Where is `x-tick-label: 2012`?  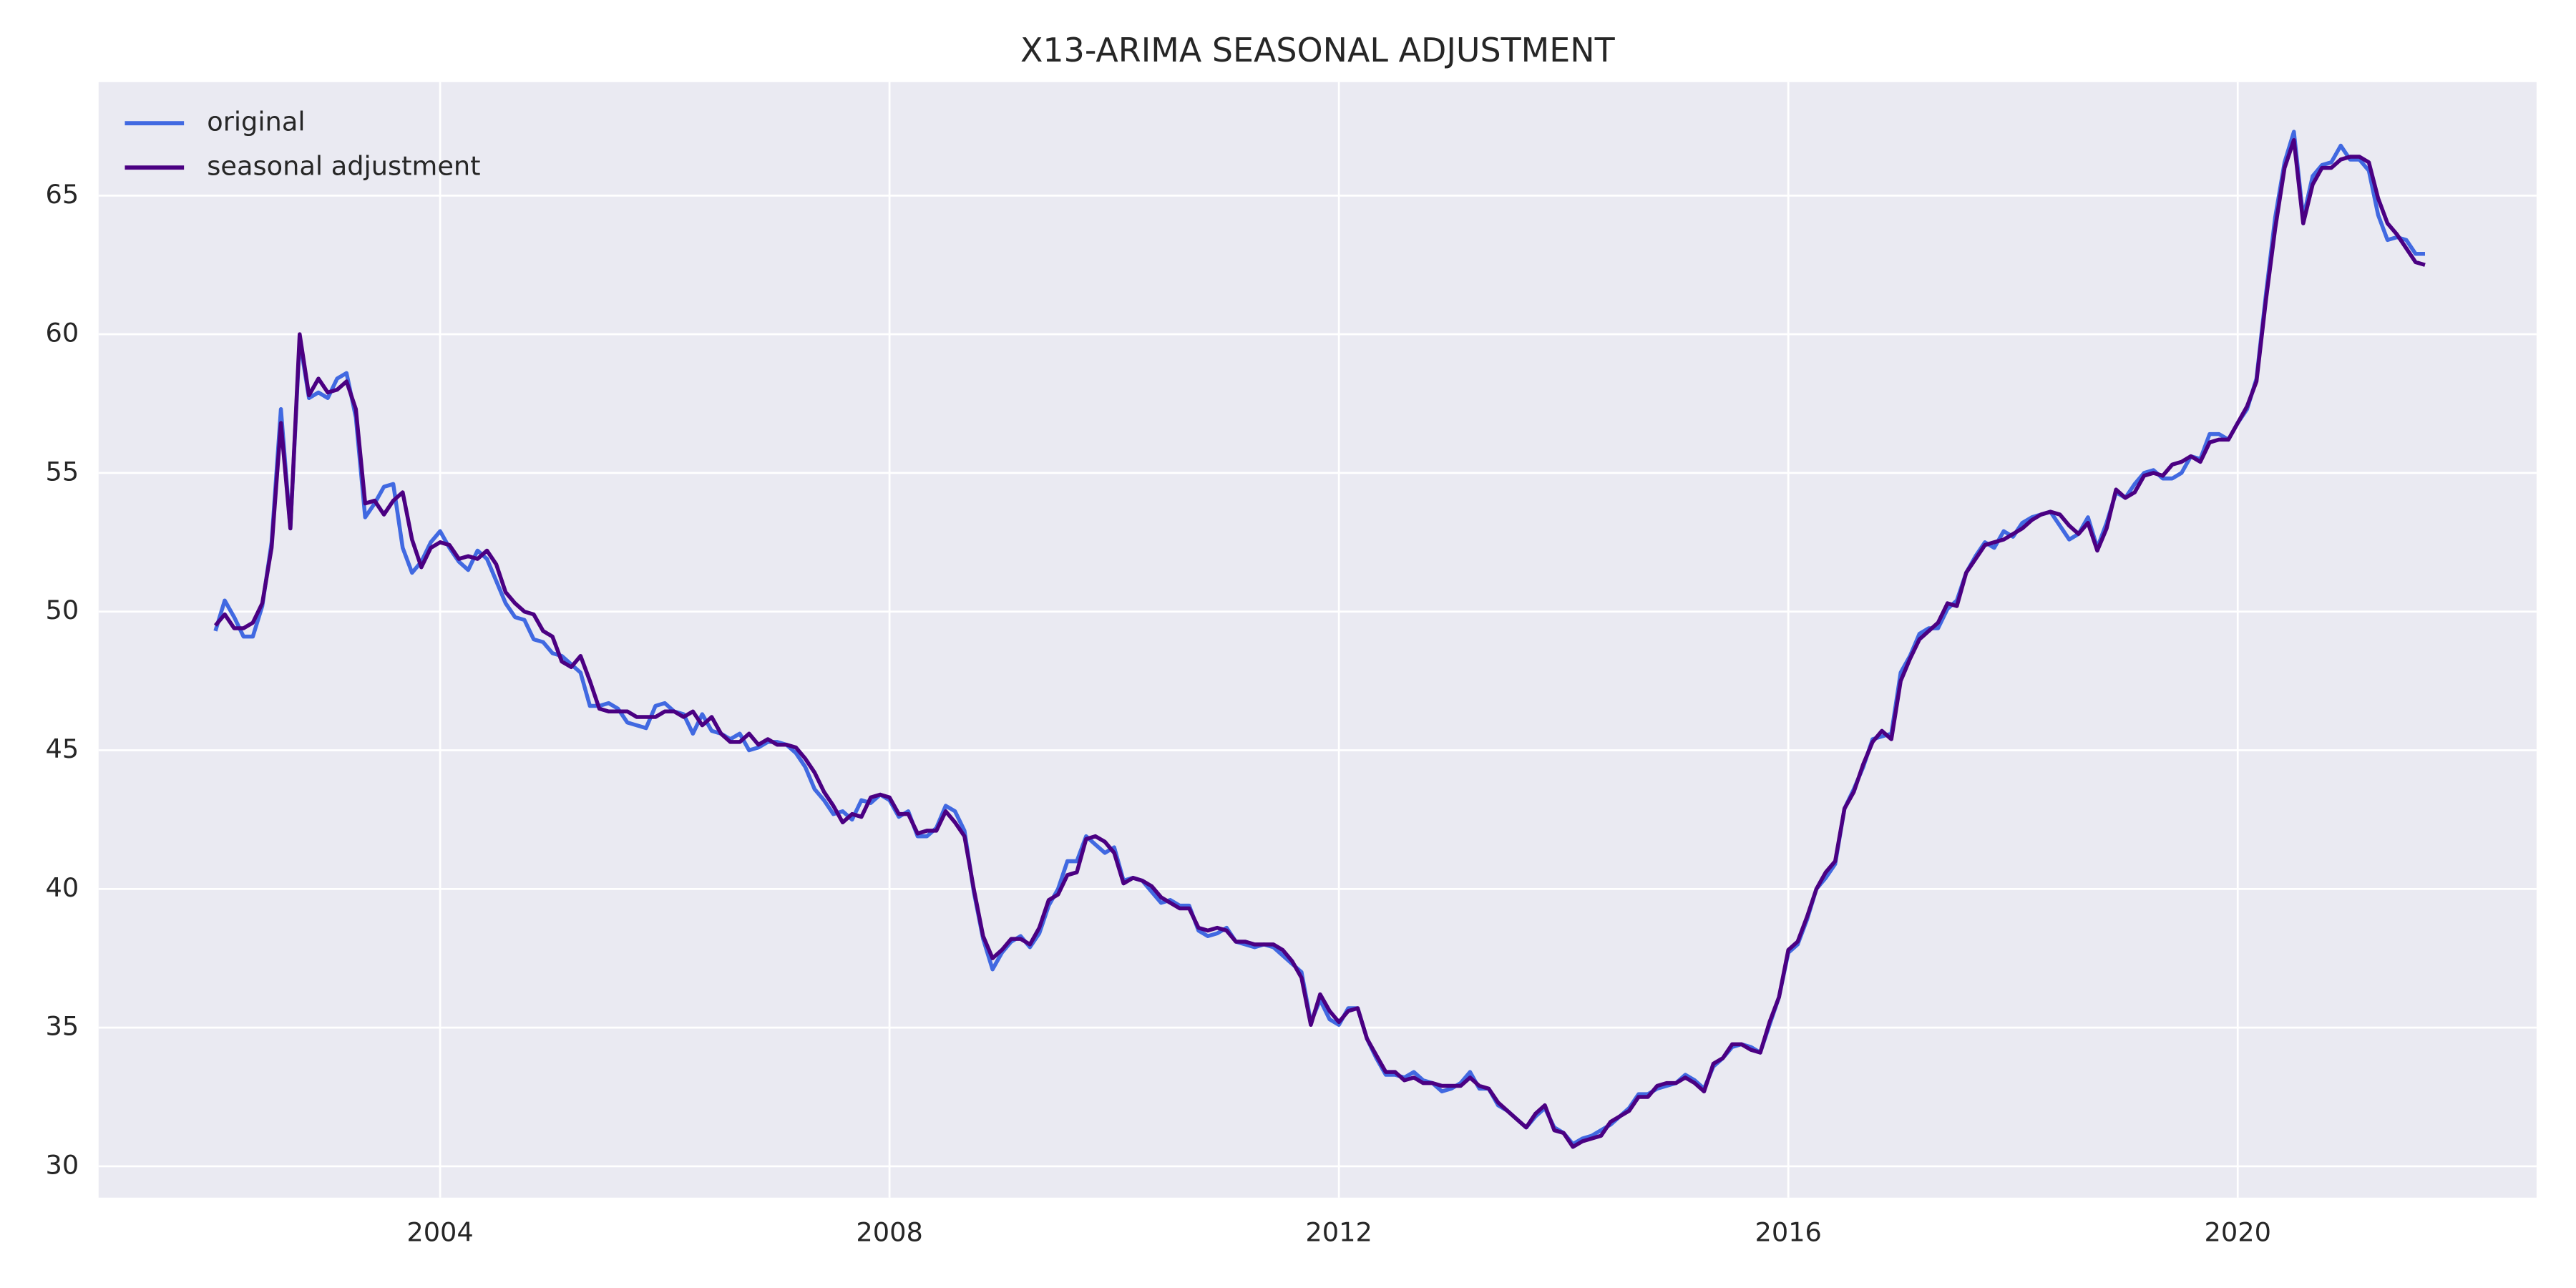 x-tick-label: 2012 is located at coordinates (1338, 1232).